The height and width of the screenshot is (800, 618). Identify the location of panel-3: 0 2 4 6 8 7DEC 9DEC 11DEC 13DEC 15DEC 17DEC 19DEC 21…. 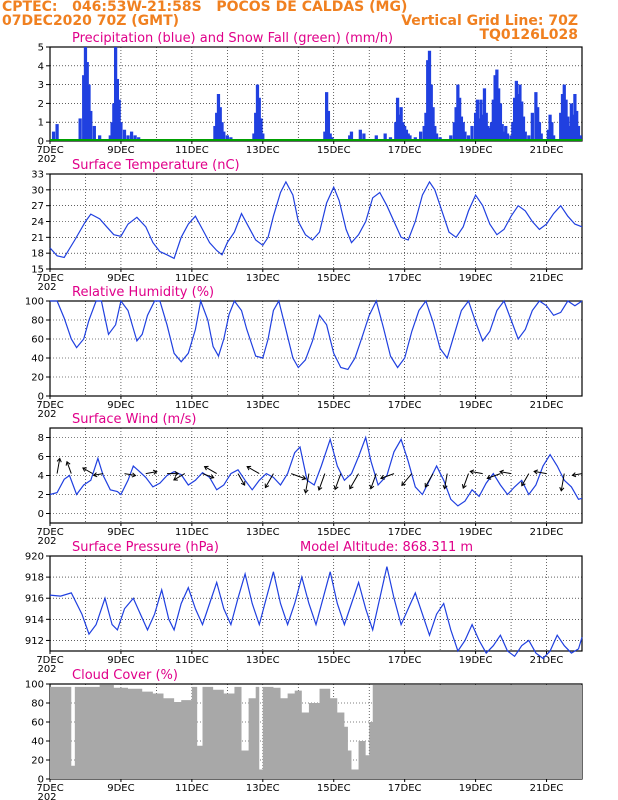
(309, 479).